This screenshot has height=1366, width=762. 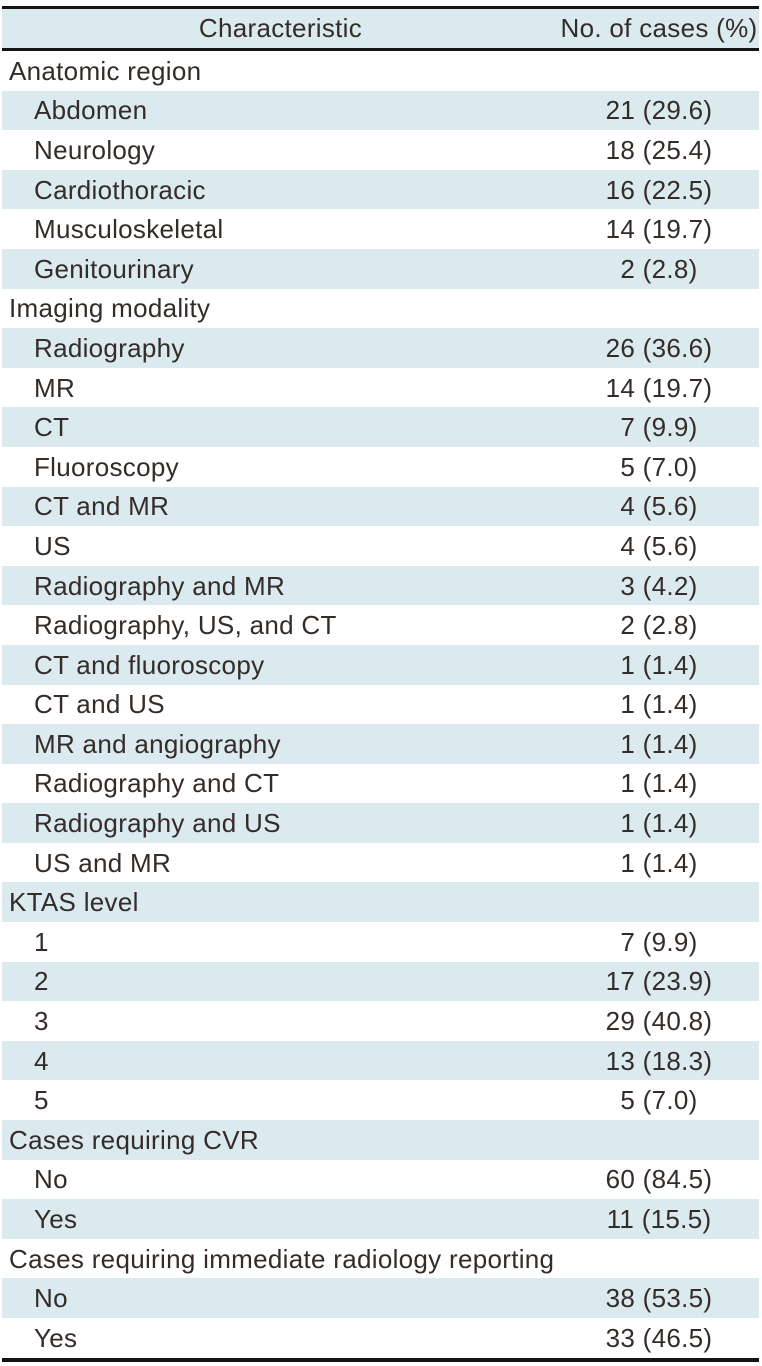 I want to click on row-label: Neurology, so click(x=95, y=149).